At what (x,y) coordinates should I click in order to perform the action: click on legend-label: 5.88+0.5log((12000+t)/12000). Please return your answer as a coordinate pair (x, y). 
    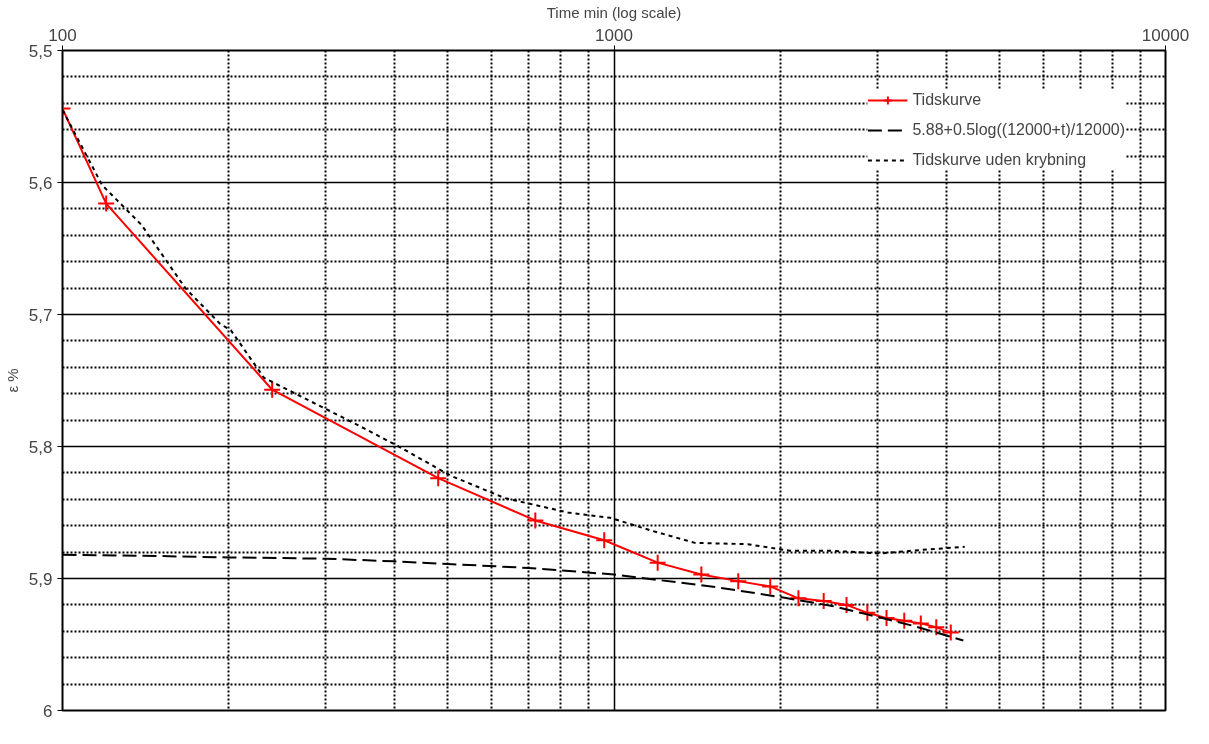
    Looking at the image, I should click on (1018, 130).